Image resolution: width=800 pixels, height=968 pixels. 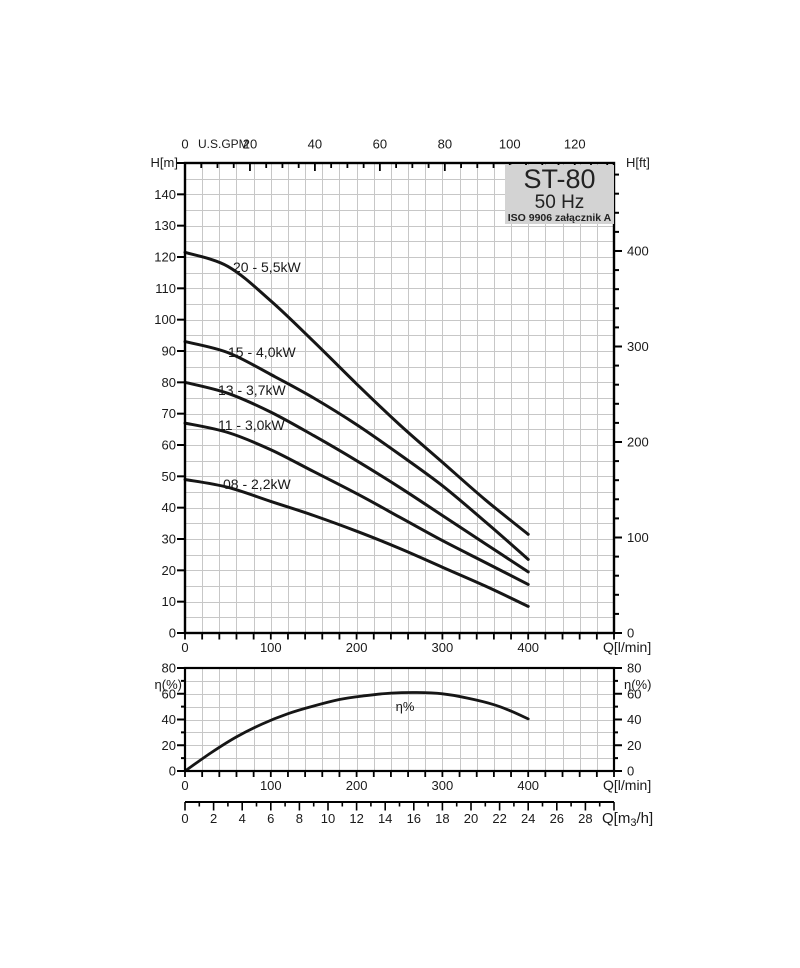 What do you see at coordinates (251, 425) in the screenshot?
I see `curve-label-3: 11 - 3,0kW` at bounding box center [251, 425].